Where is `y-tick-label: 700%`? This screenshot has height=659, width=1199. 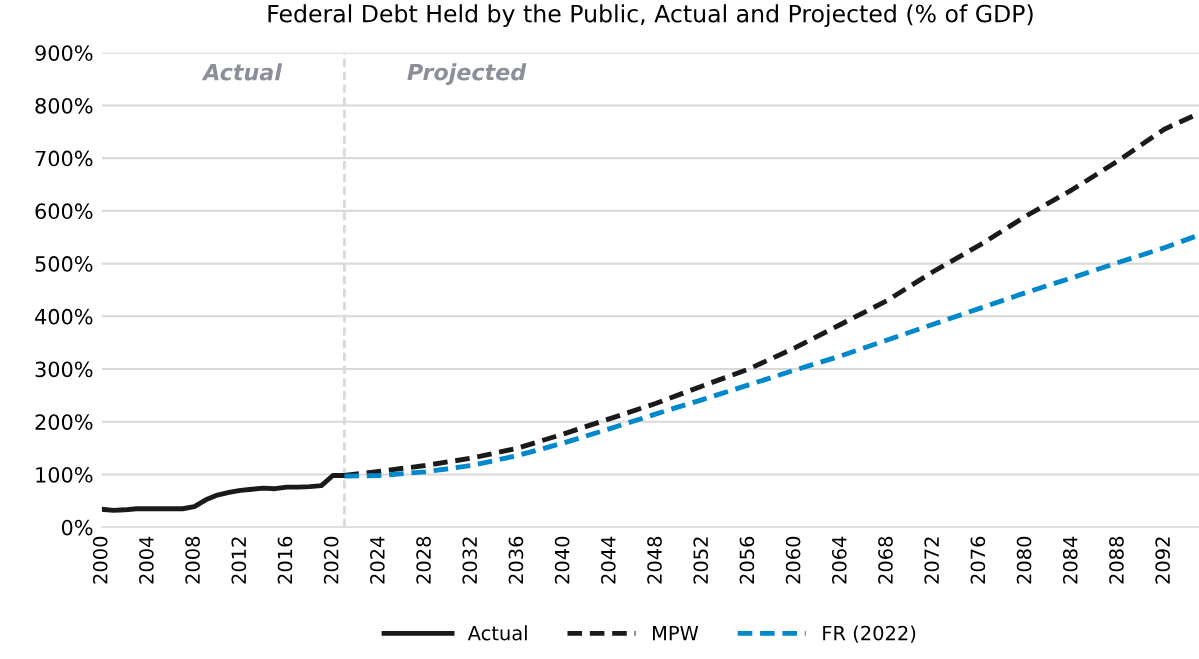
y-tick-label: 700% is located at coordinates (64, 158).